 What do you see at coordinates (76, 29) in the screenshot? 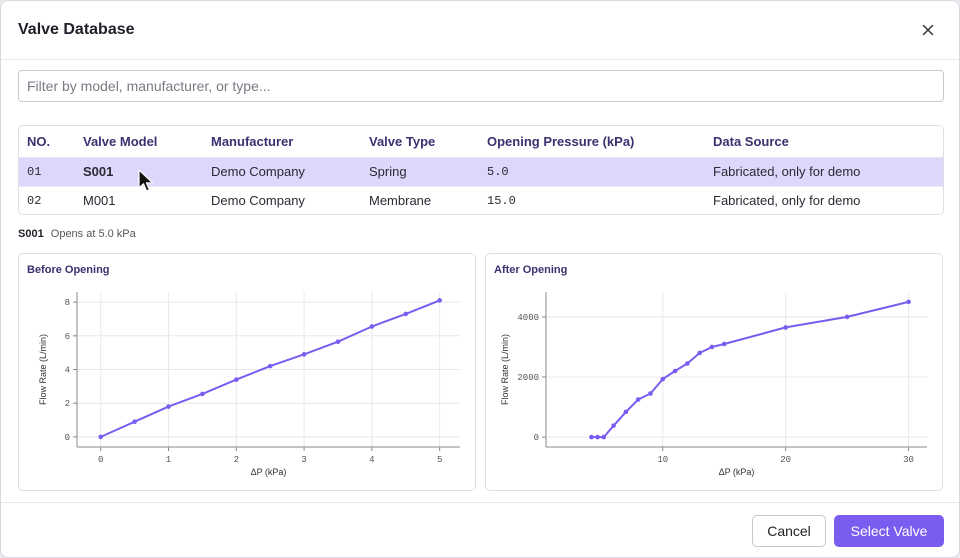
I see `dialog-title: Valve Database` at bounding box center [76, 29].